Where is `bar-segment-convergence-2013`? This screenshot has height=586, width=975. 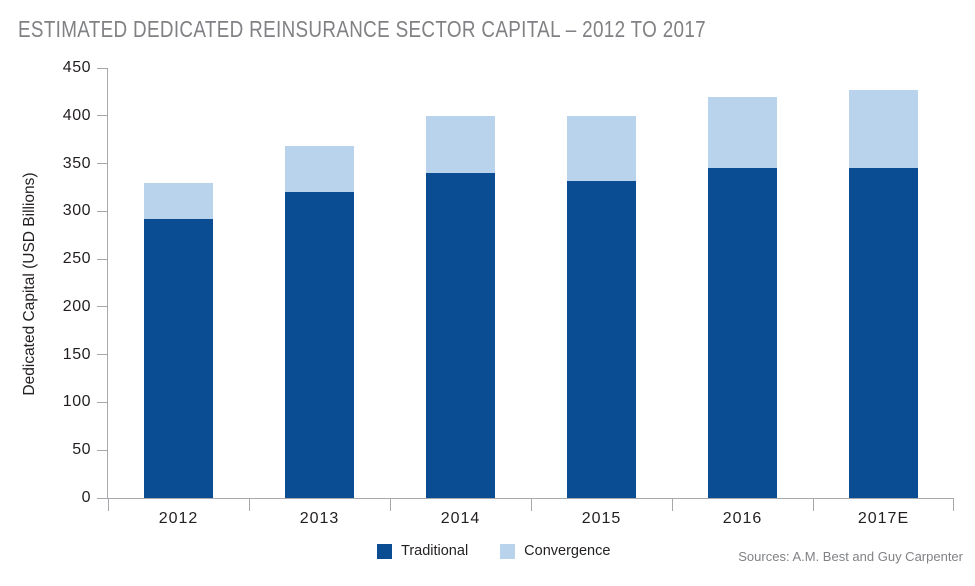 bar-segment-convergence-2013 is located at coordinates (319, 169).